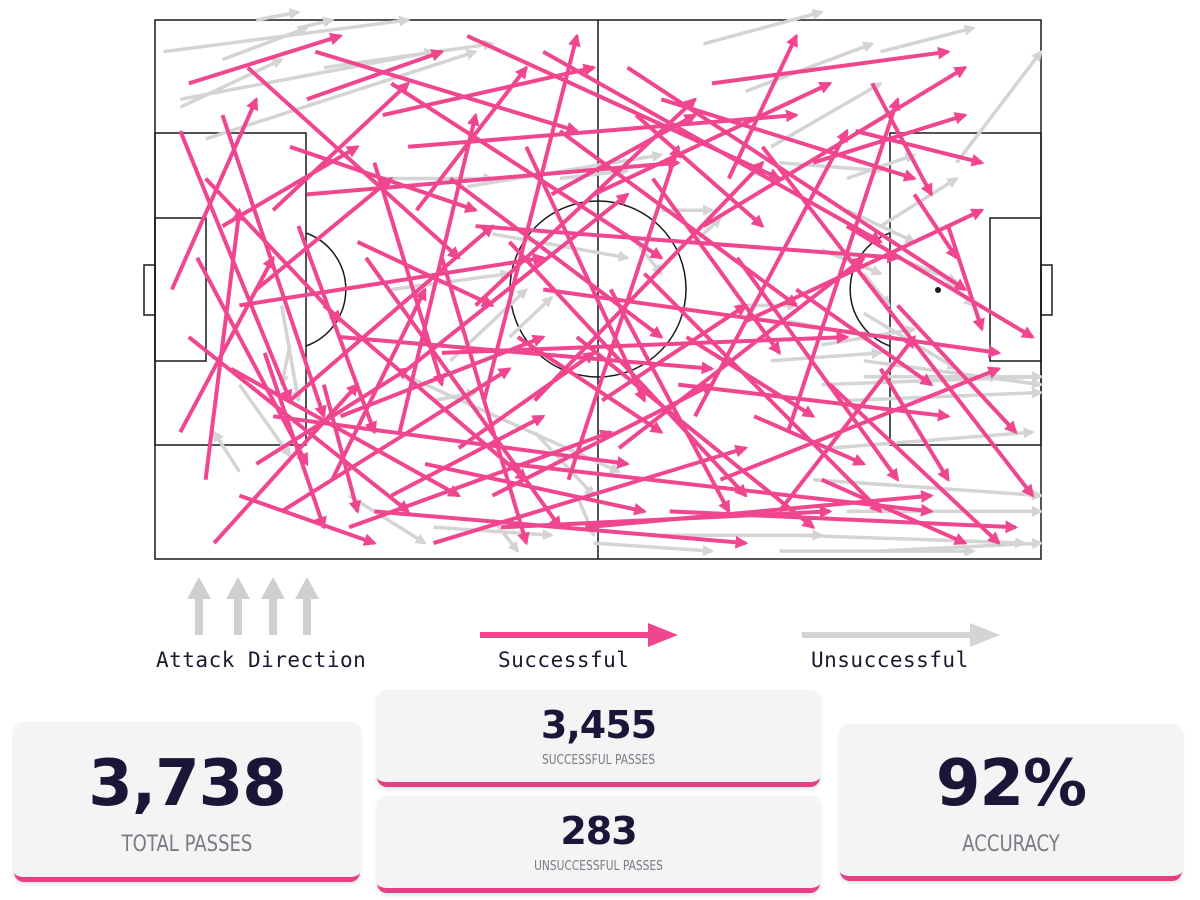  I want to click on unsuccessful-legend-arrow, so click(901, 635).